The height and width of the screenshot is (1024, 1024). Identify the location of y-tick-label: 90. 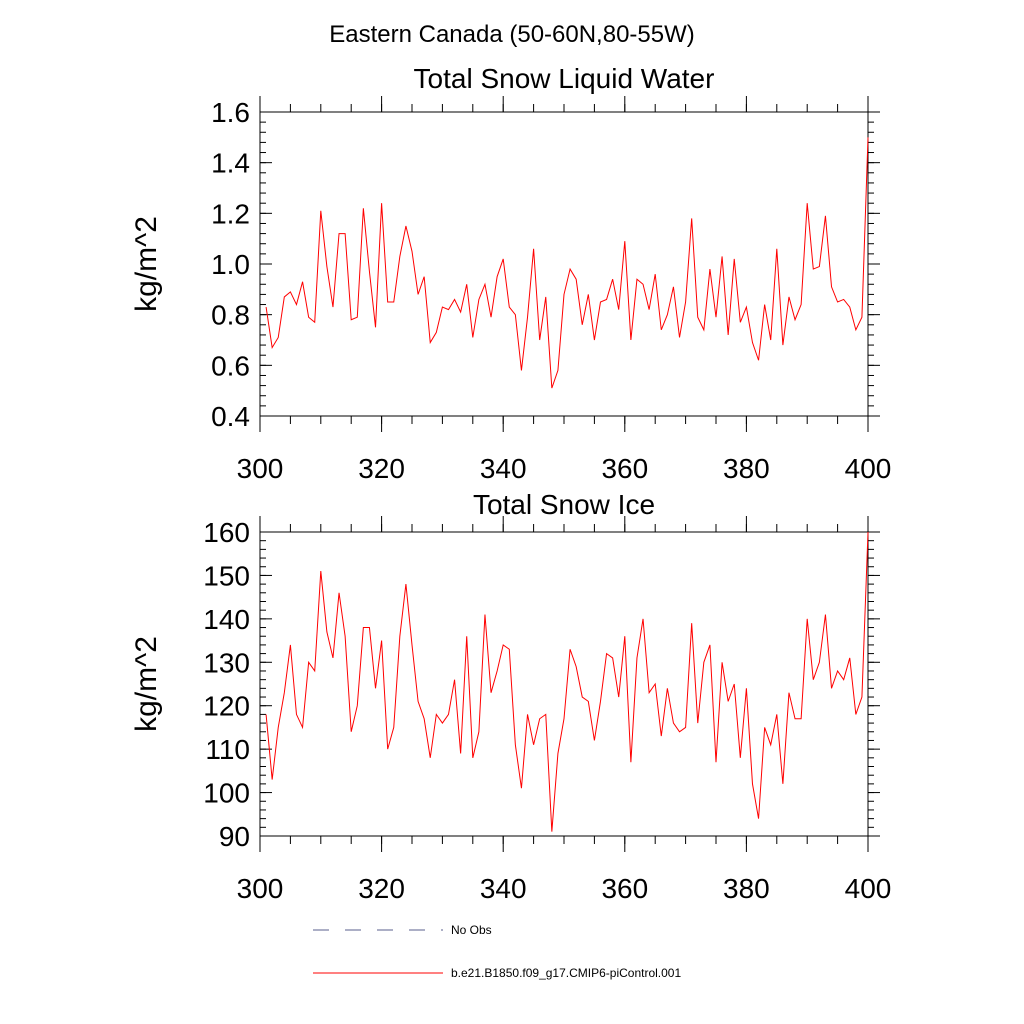
(234, 836).